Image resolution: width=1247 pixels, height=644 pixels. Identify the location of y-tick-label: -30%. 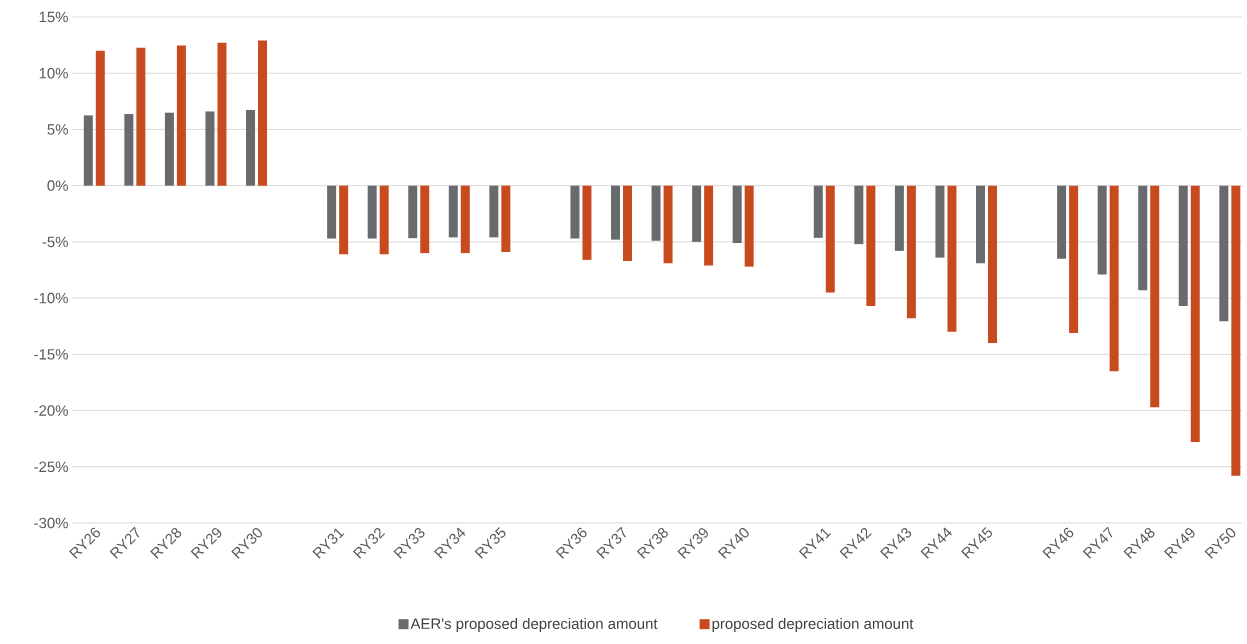
(51, 523).